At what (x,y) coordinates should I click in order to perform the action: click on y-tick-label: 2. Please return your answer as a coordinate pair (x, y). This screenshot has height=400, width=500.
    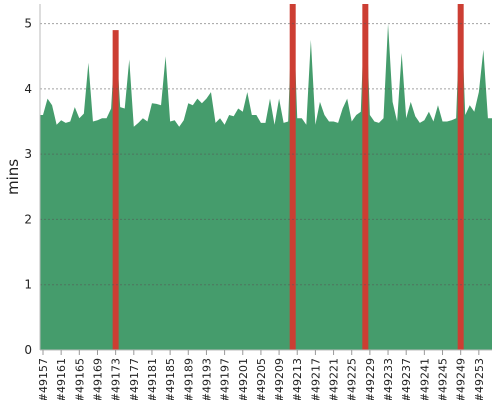
    Looking at the image, I should click on (28, 219).